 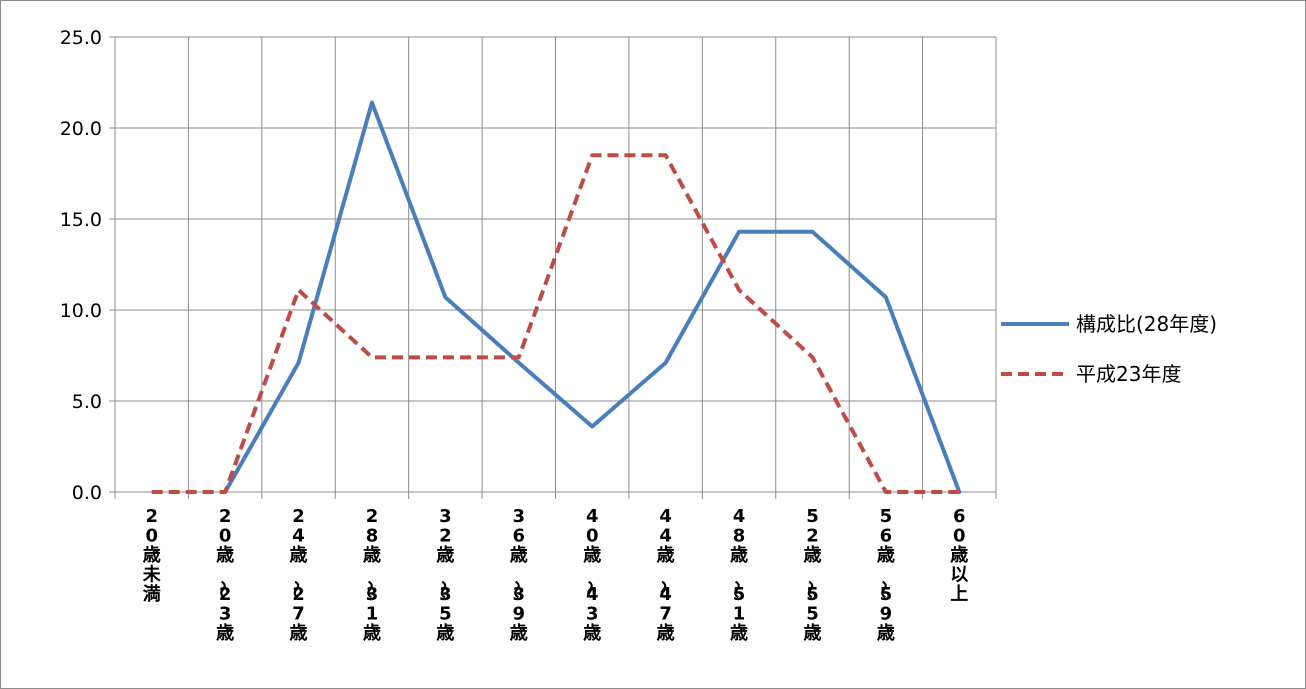 I want to click on legend-label-2: 平成23年度, so click(x=1128, y=374).